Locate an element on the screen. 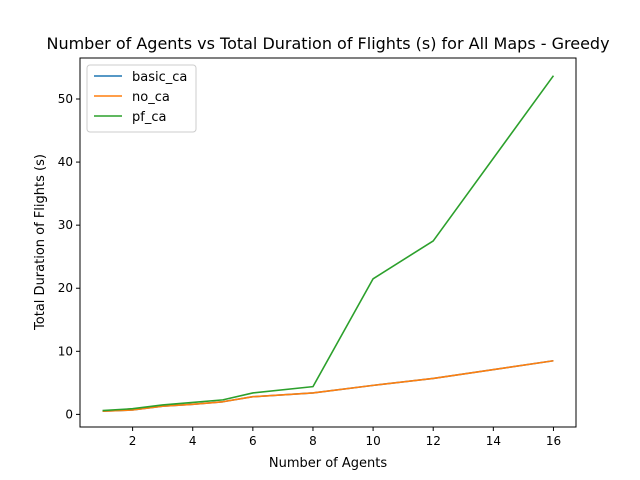 The width and height of the screenshot is (640, 480). x-tick-label: 14 is located at coordinates (493, 441).